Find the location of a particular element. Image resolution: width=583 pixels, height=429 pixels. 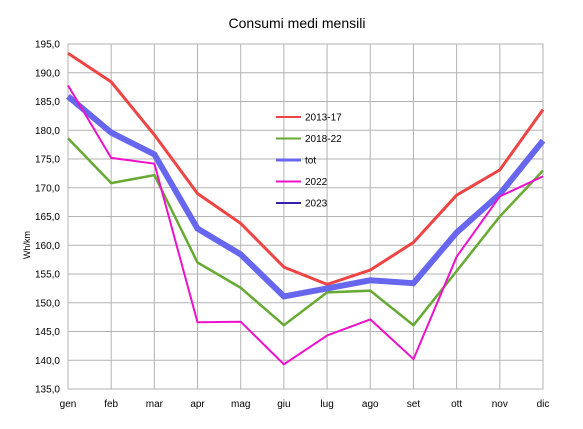

y-tick-label: 195,0 is located at coordinates (47, 45).